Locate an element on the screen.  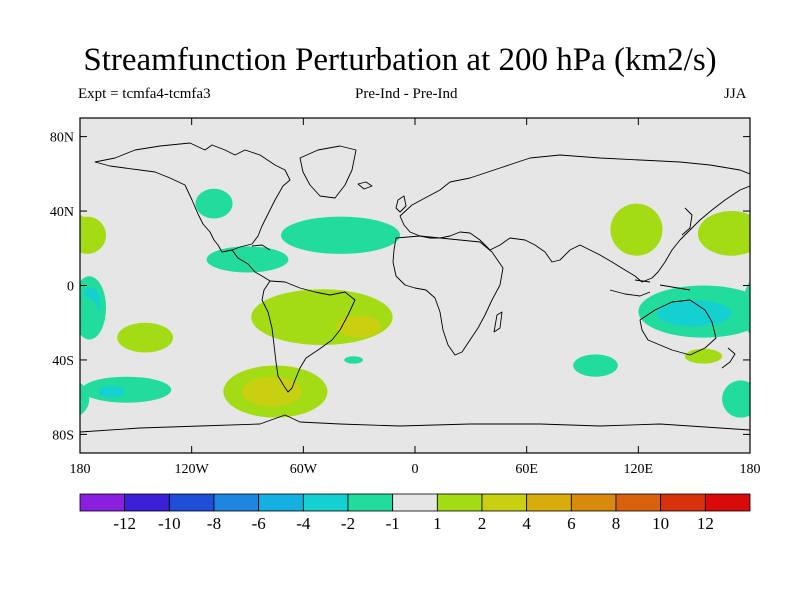
x-tick-label: 60W is located at coordinates (304, 469).